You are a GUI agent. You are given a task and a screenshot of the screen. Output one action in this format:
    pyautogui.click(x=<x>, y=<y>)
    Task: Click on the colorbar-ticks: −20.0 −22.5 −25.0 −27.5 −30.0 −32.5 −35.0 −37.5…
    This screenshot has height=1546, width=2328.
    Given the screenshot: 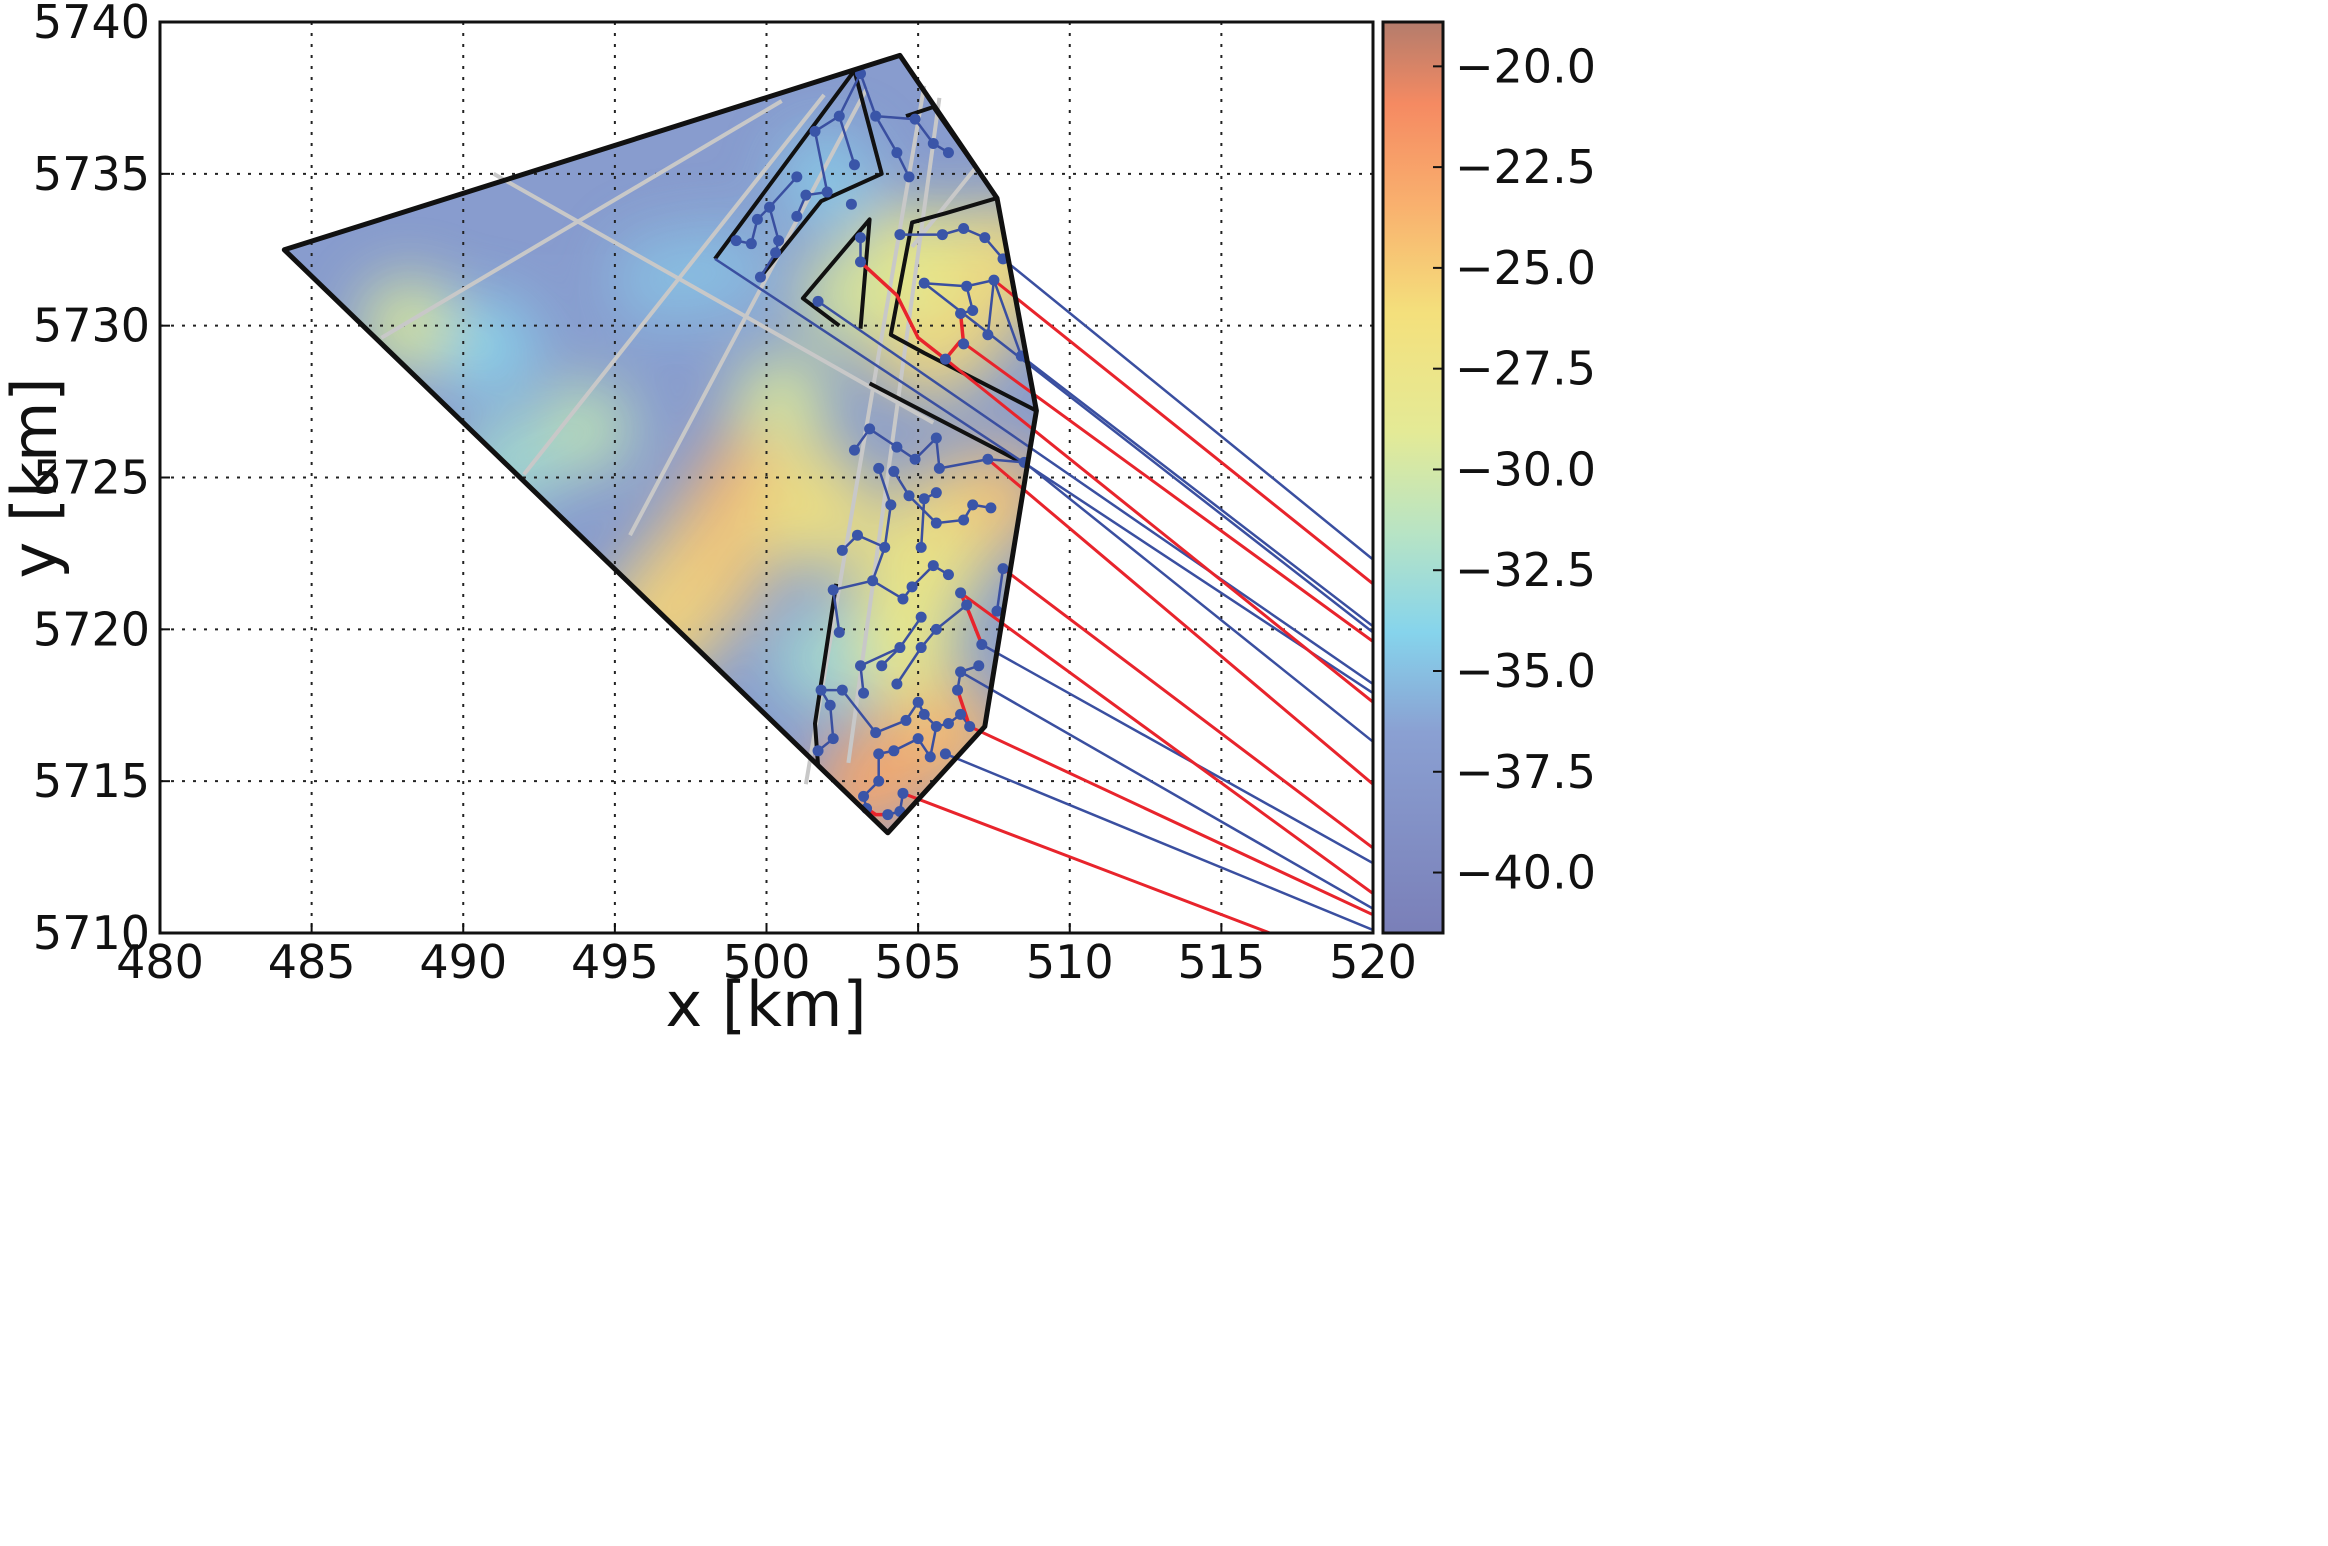 What is the action you would take?
    pyautogui.click(x=1514, y=469)
    